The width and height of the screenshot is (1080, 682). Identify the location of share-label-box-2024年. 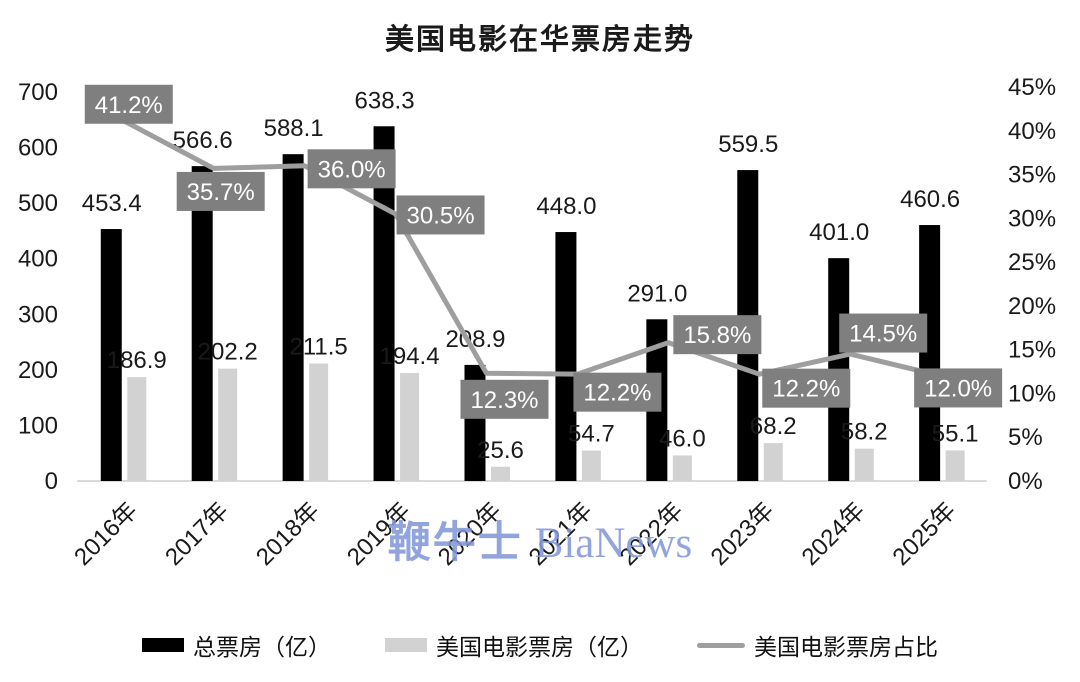
(883, 333).